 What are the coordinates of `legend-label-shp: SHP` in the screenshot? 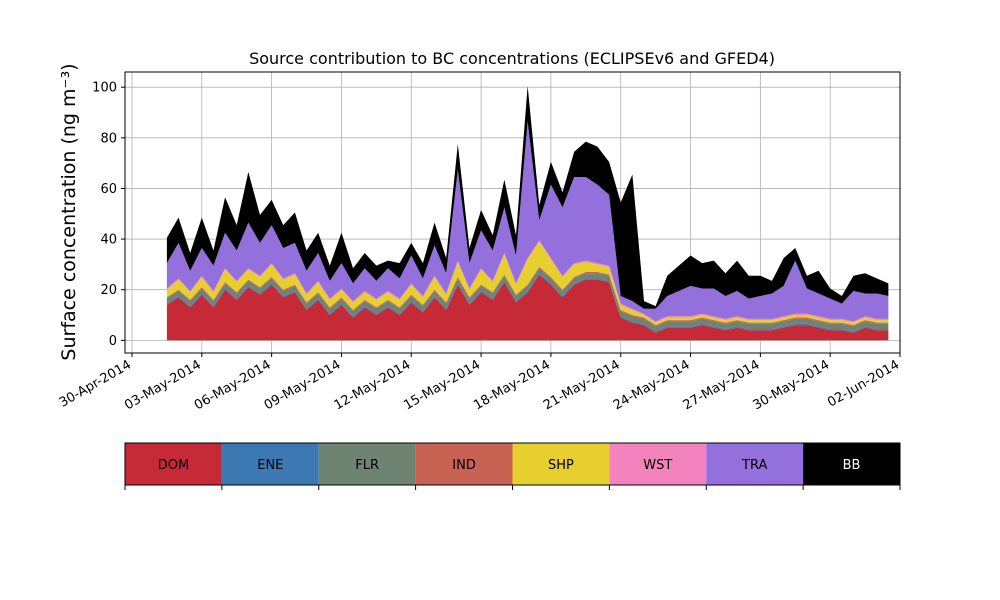 It's located at (561, 465).